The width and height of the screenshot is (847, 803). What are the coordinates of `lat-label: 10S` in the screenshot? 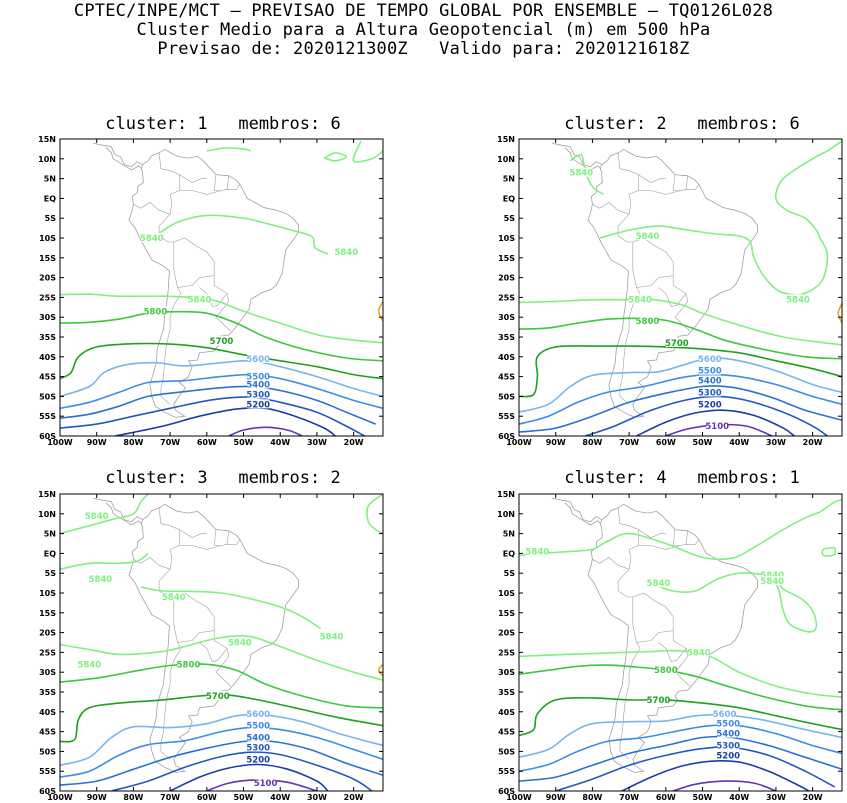 It's located at (506, 593).